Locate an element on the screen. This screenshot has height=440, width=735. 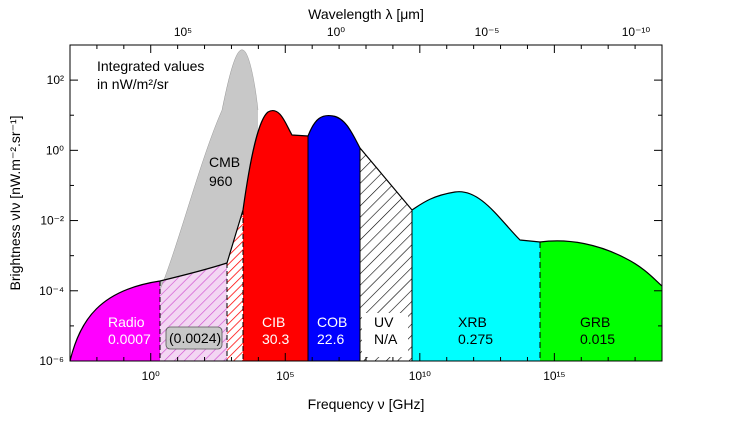
band-cib-extension is located at coordinates (235, 285).